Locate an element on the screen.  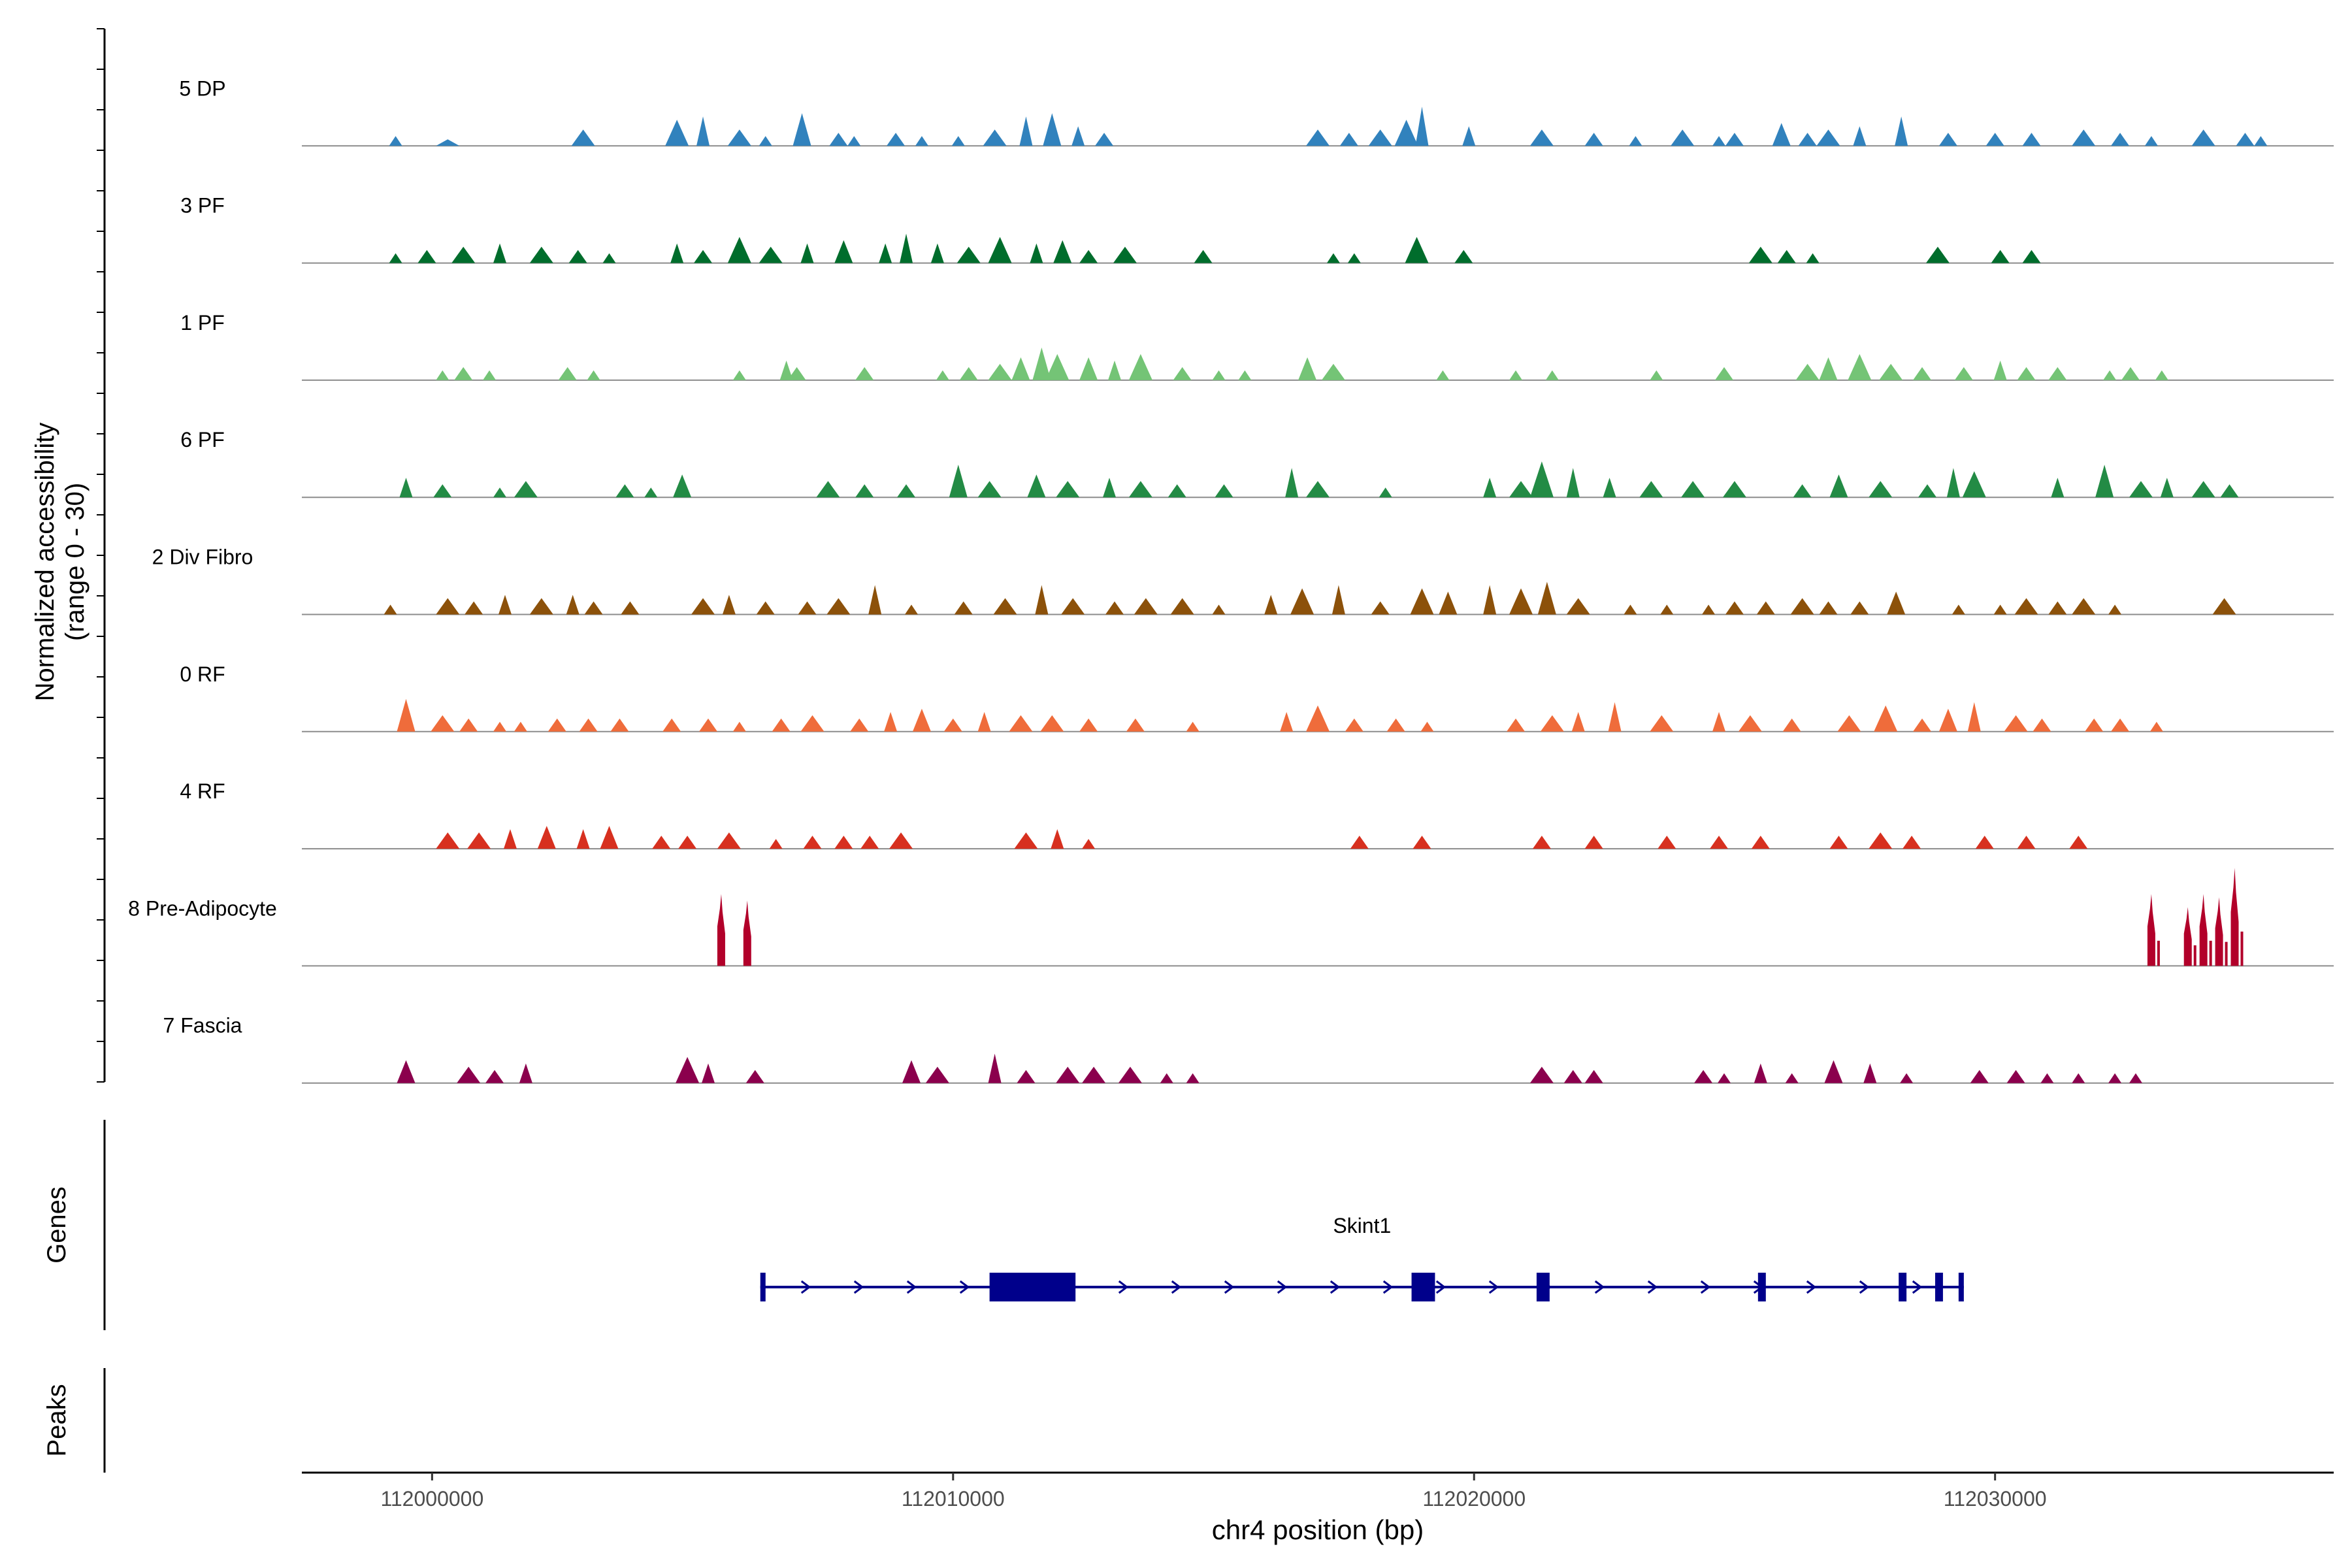
x-tick-label: 112020000 is located at coordinates (1474, 1499).